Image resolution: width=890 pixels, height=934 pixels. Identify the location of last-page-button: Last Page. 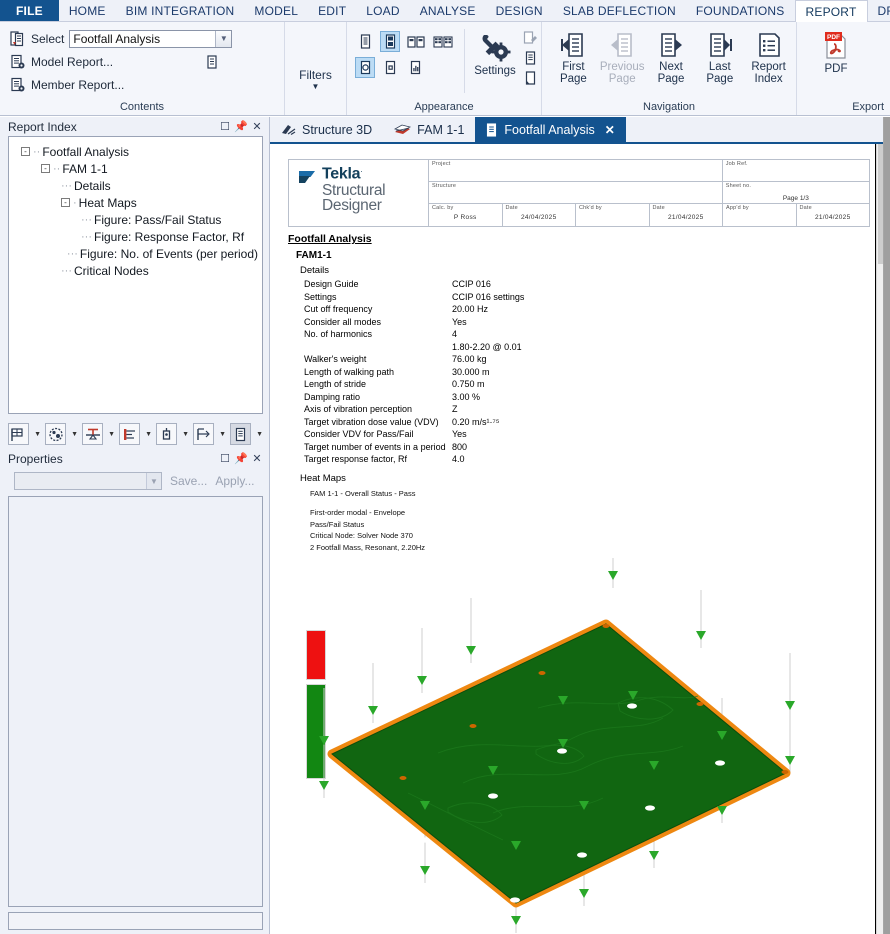
(719, 55).